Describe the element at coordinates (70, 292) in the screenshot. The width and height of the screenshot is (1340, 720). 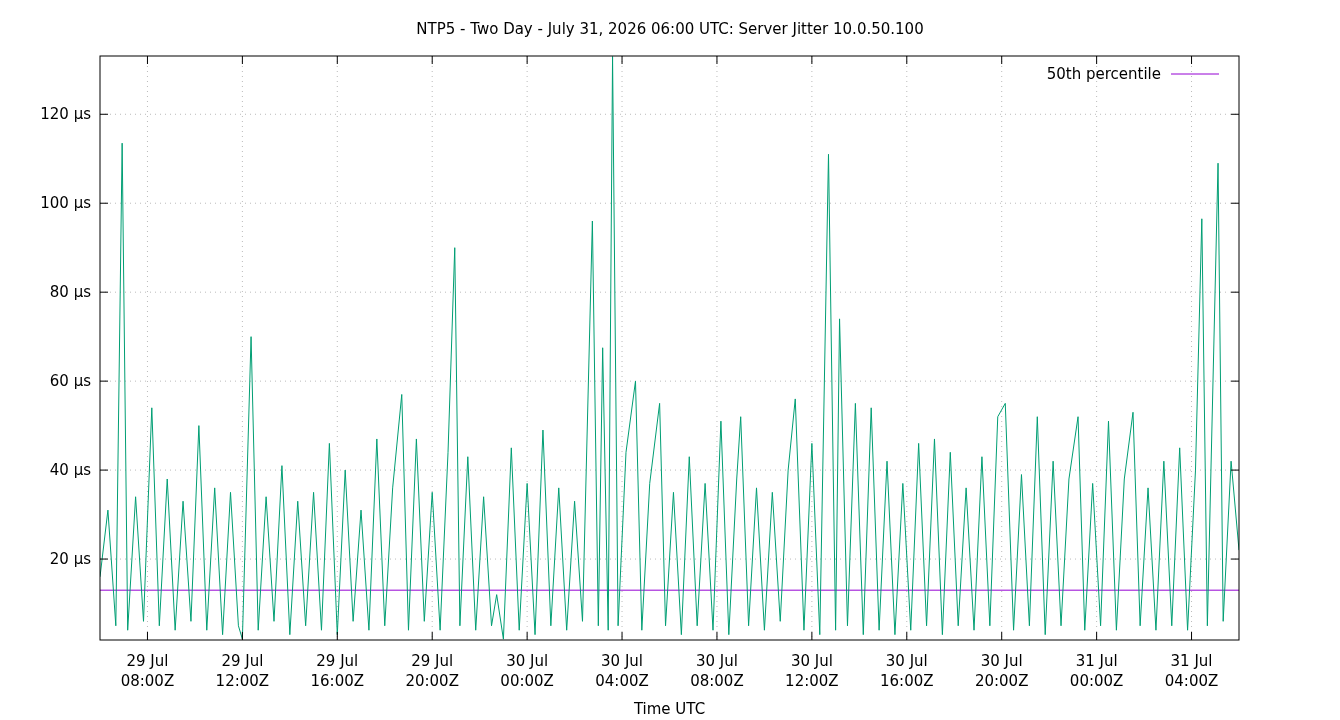
I see `y-tick-label: 80 µs` at that location.